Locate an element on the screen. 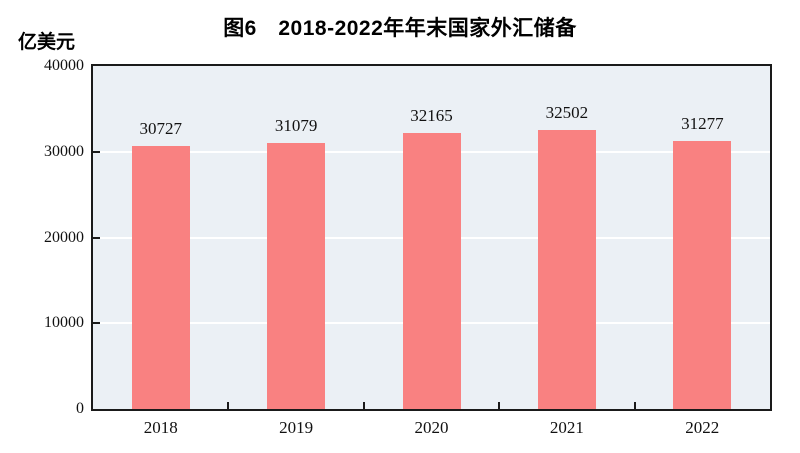  x-tick-label-2020: 2020 is located at coordinates (431, 427).